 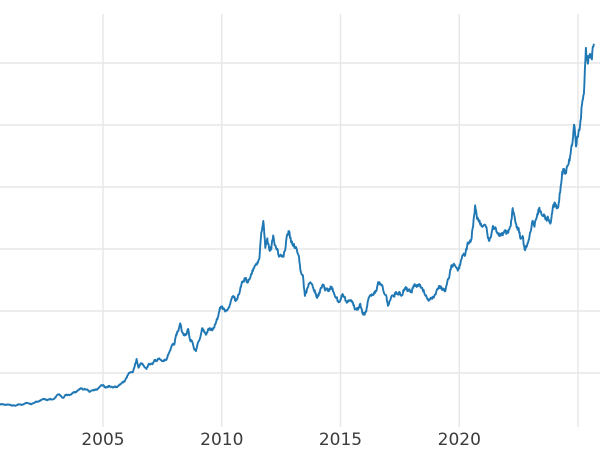 What do you see at coordinates (281, 440) in the screenshot?
I see `x-axis-labels: 2005 2010 2015 2020` at bounding box center [281, 440].